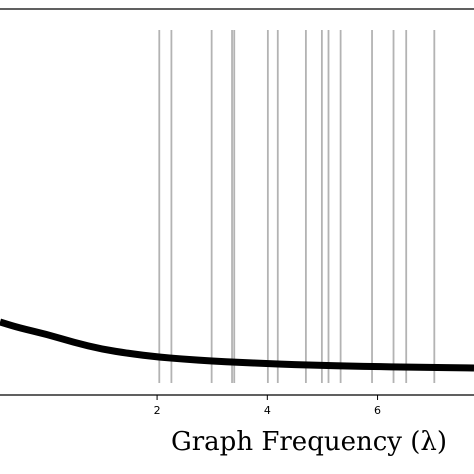 The image size is (474, 474). What do you see at coordinates (309, 442) in the screenshot?
I see `x-axis-title: Graph Frequency (λ)` at bounding box center [309, 442].